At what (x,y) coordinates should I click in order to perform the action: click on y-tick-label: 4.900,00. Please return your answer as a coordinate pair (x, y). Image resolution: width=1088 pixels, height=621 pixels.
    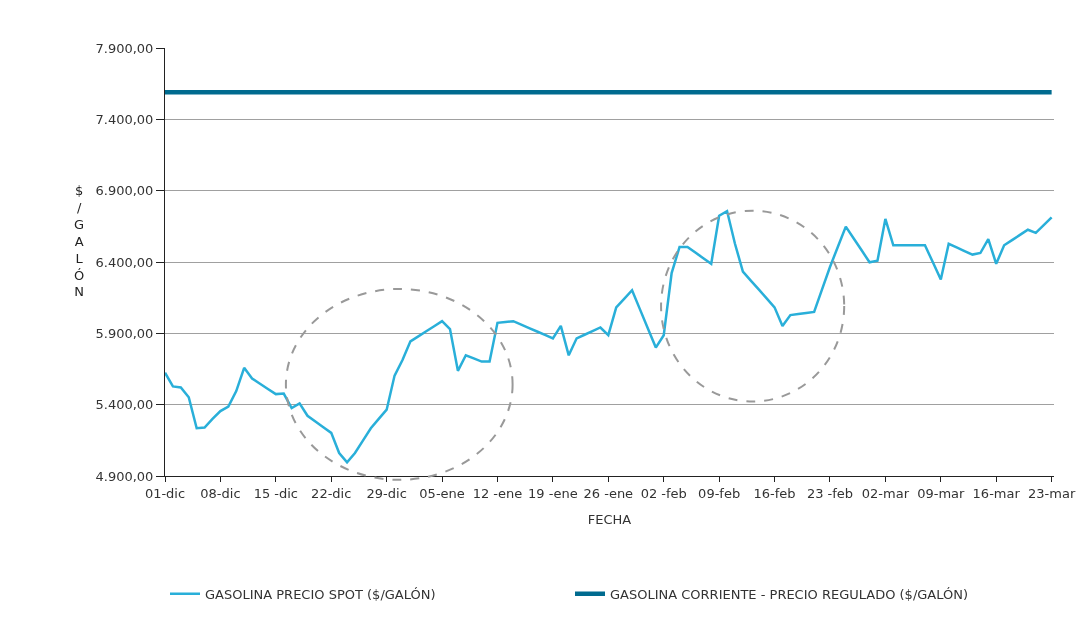
    Looking at the image, I should click on (124, 476).